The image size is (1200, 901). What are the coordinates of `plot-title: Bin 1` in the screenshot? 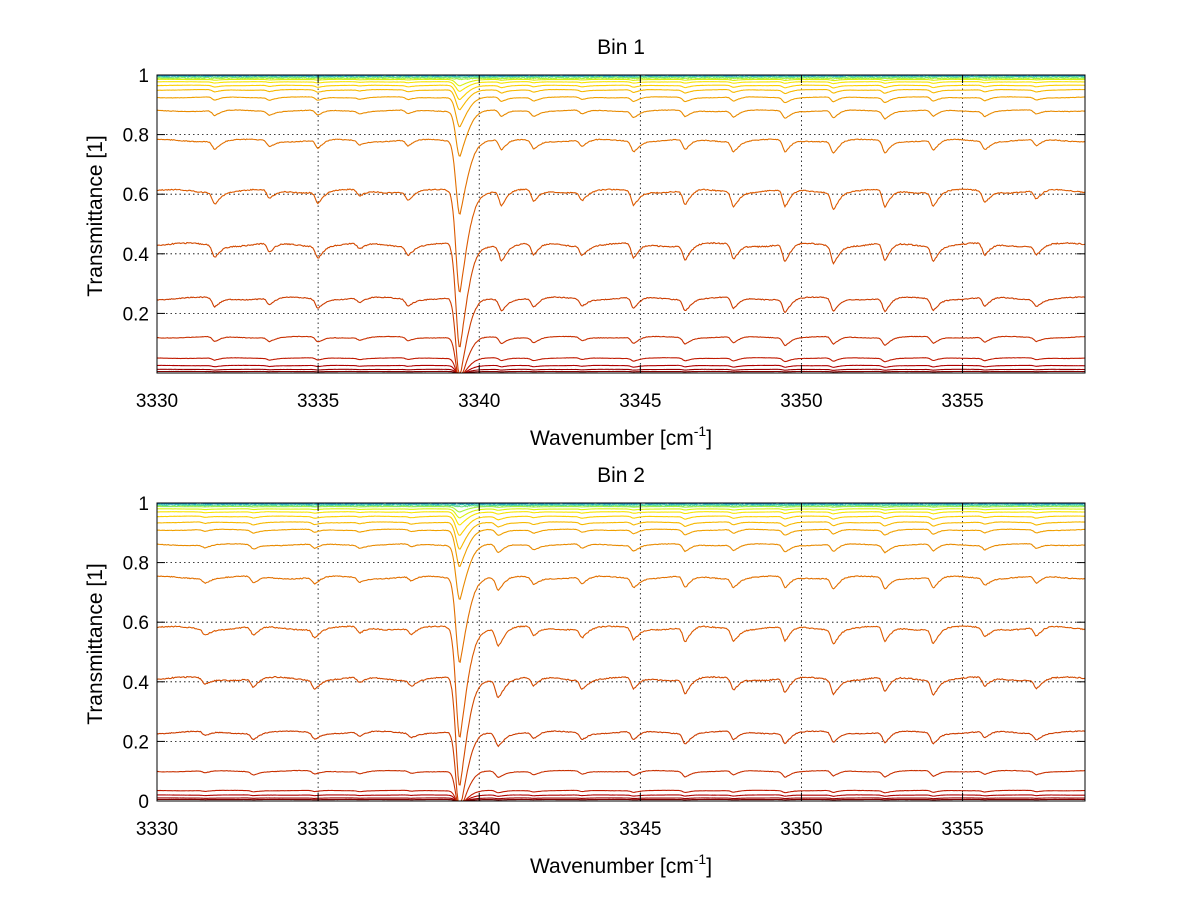 It's located at (621, 47).